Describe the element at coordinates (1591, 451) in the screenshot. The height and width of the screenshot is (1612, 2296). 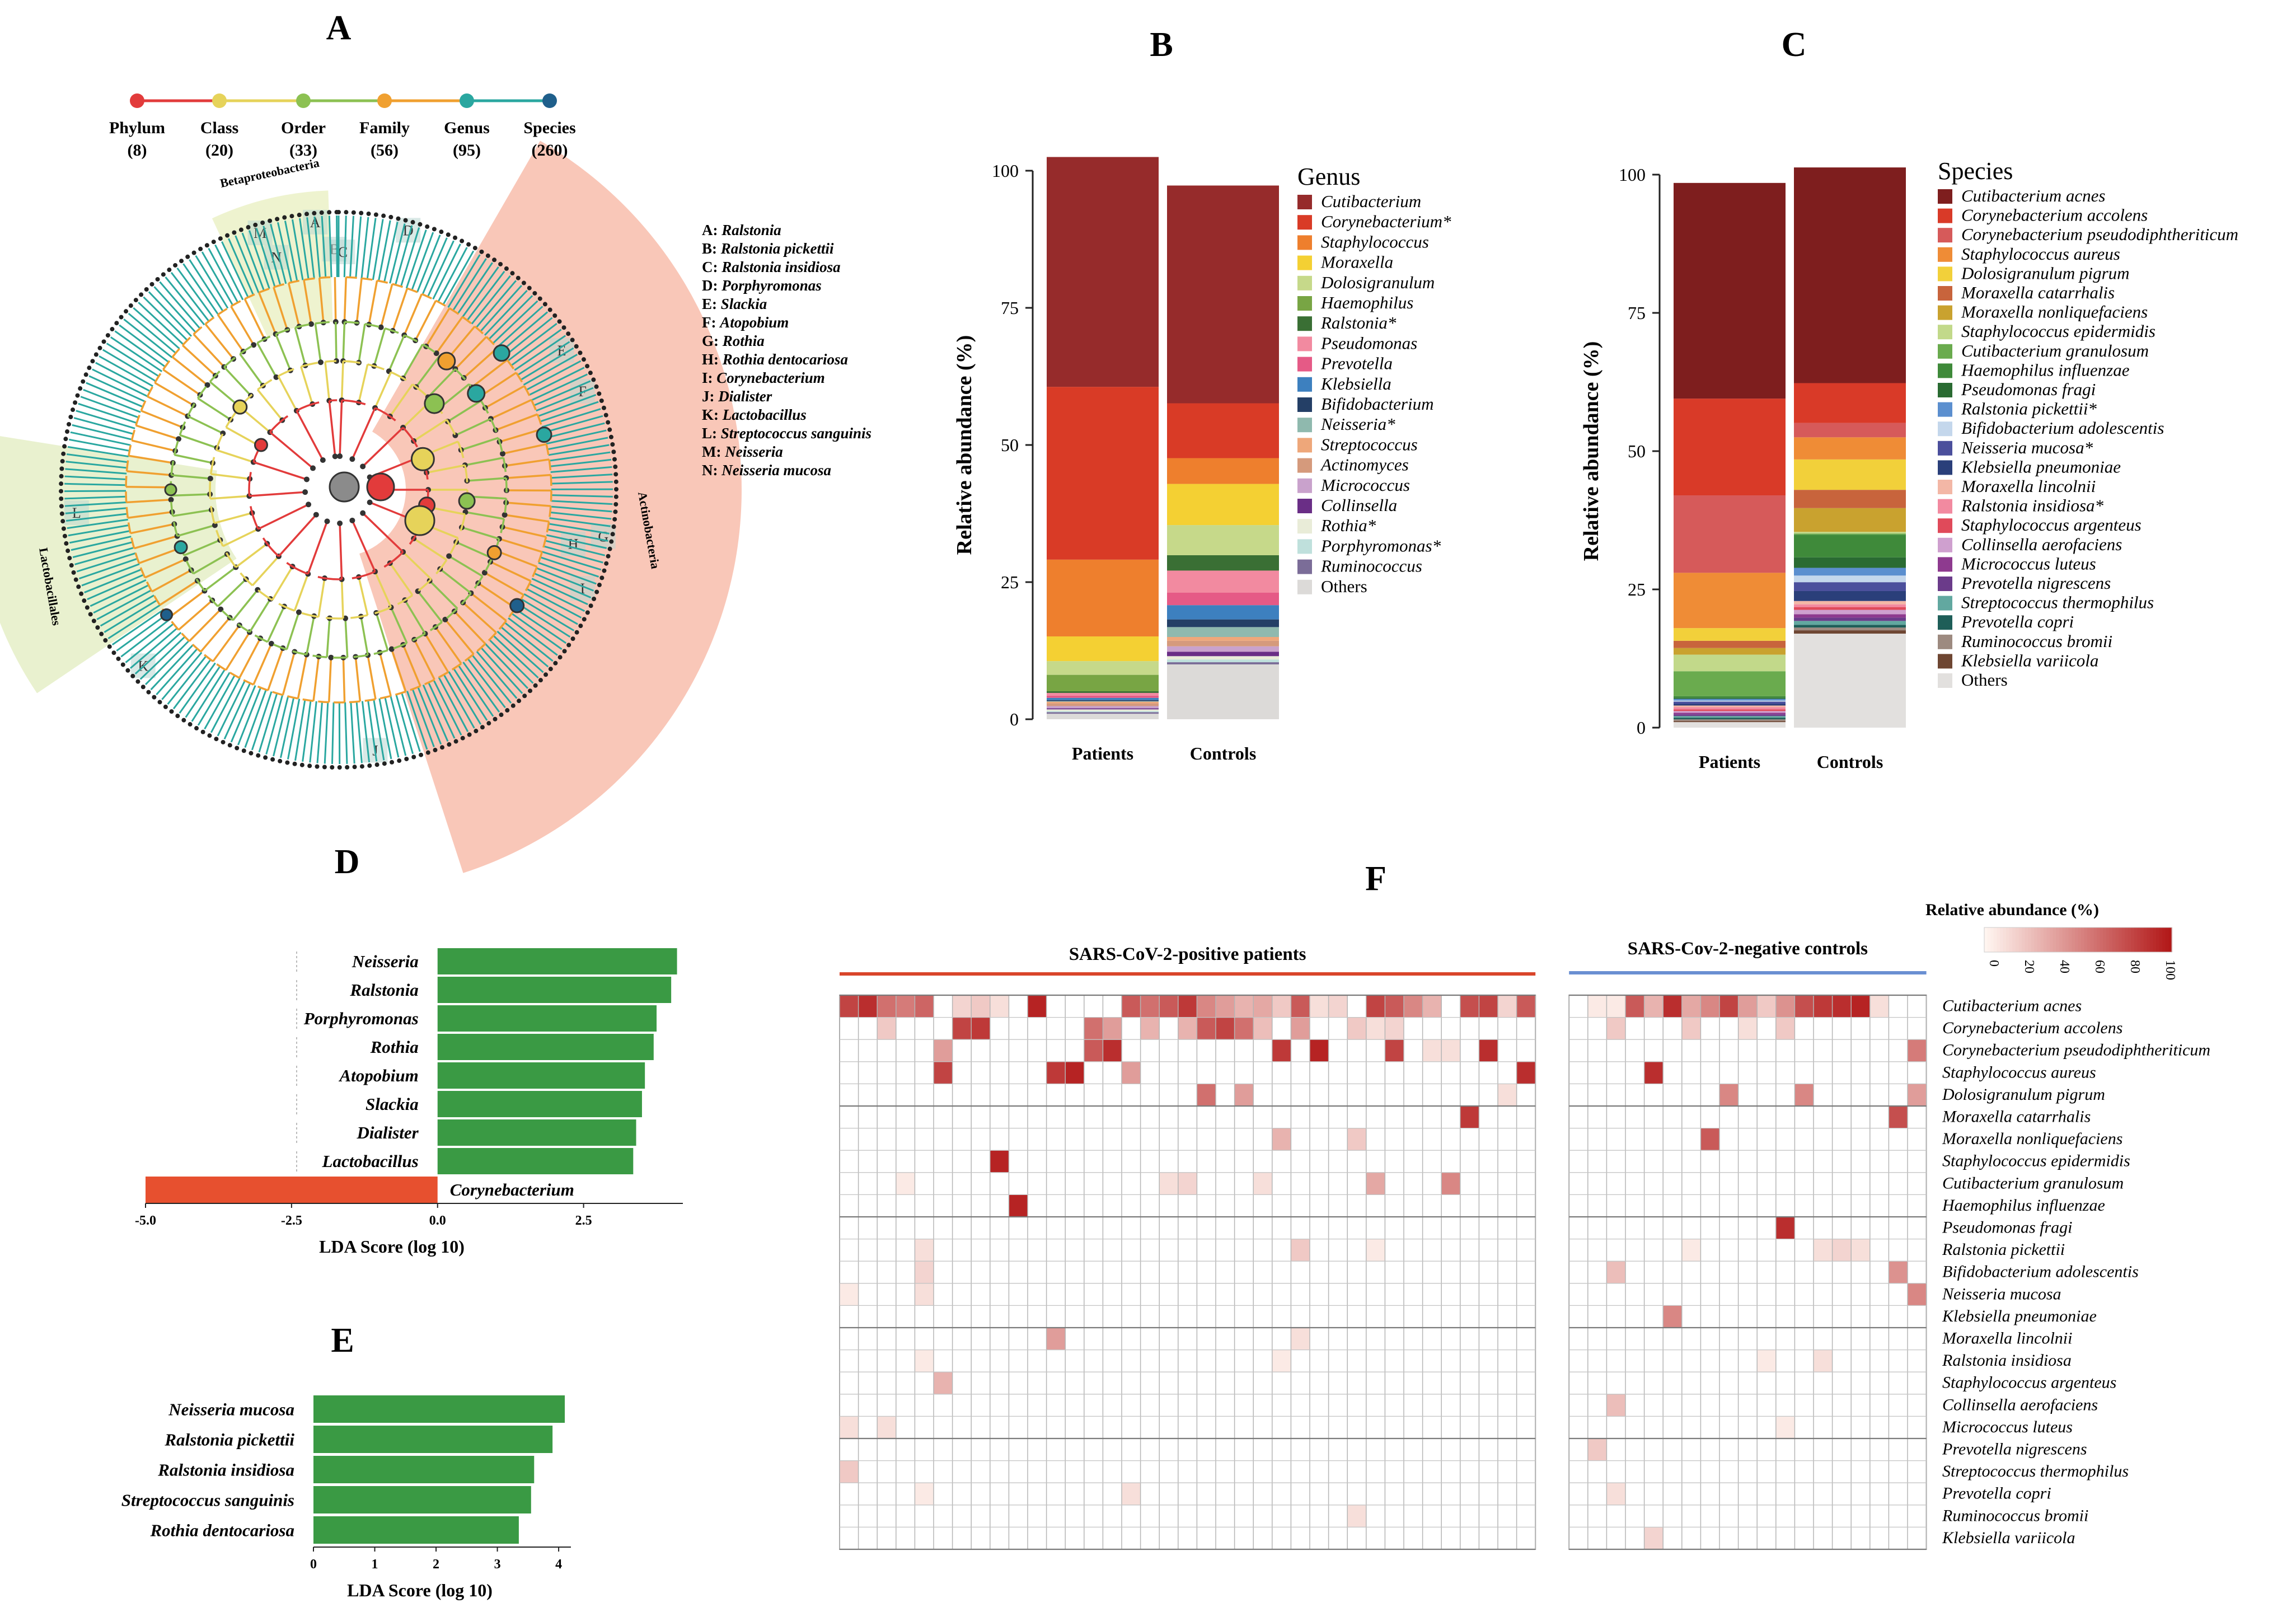
I see `y-axis-title: Relative abundance (%)` at that location.